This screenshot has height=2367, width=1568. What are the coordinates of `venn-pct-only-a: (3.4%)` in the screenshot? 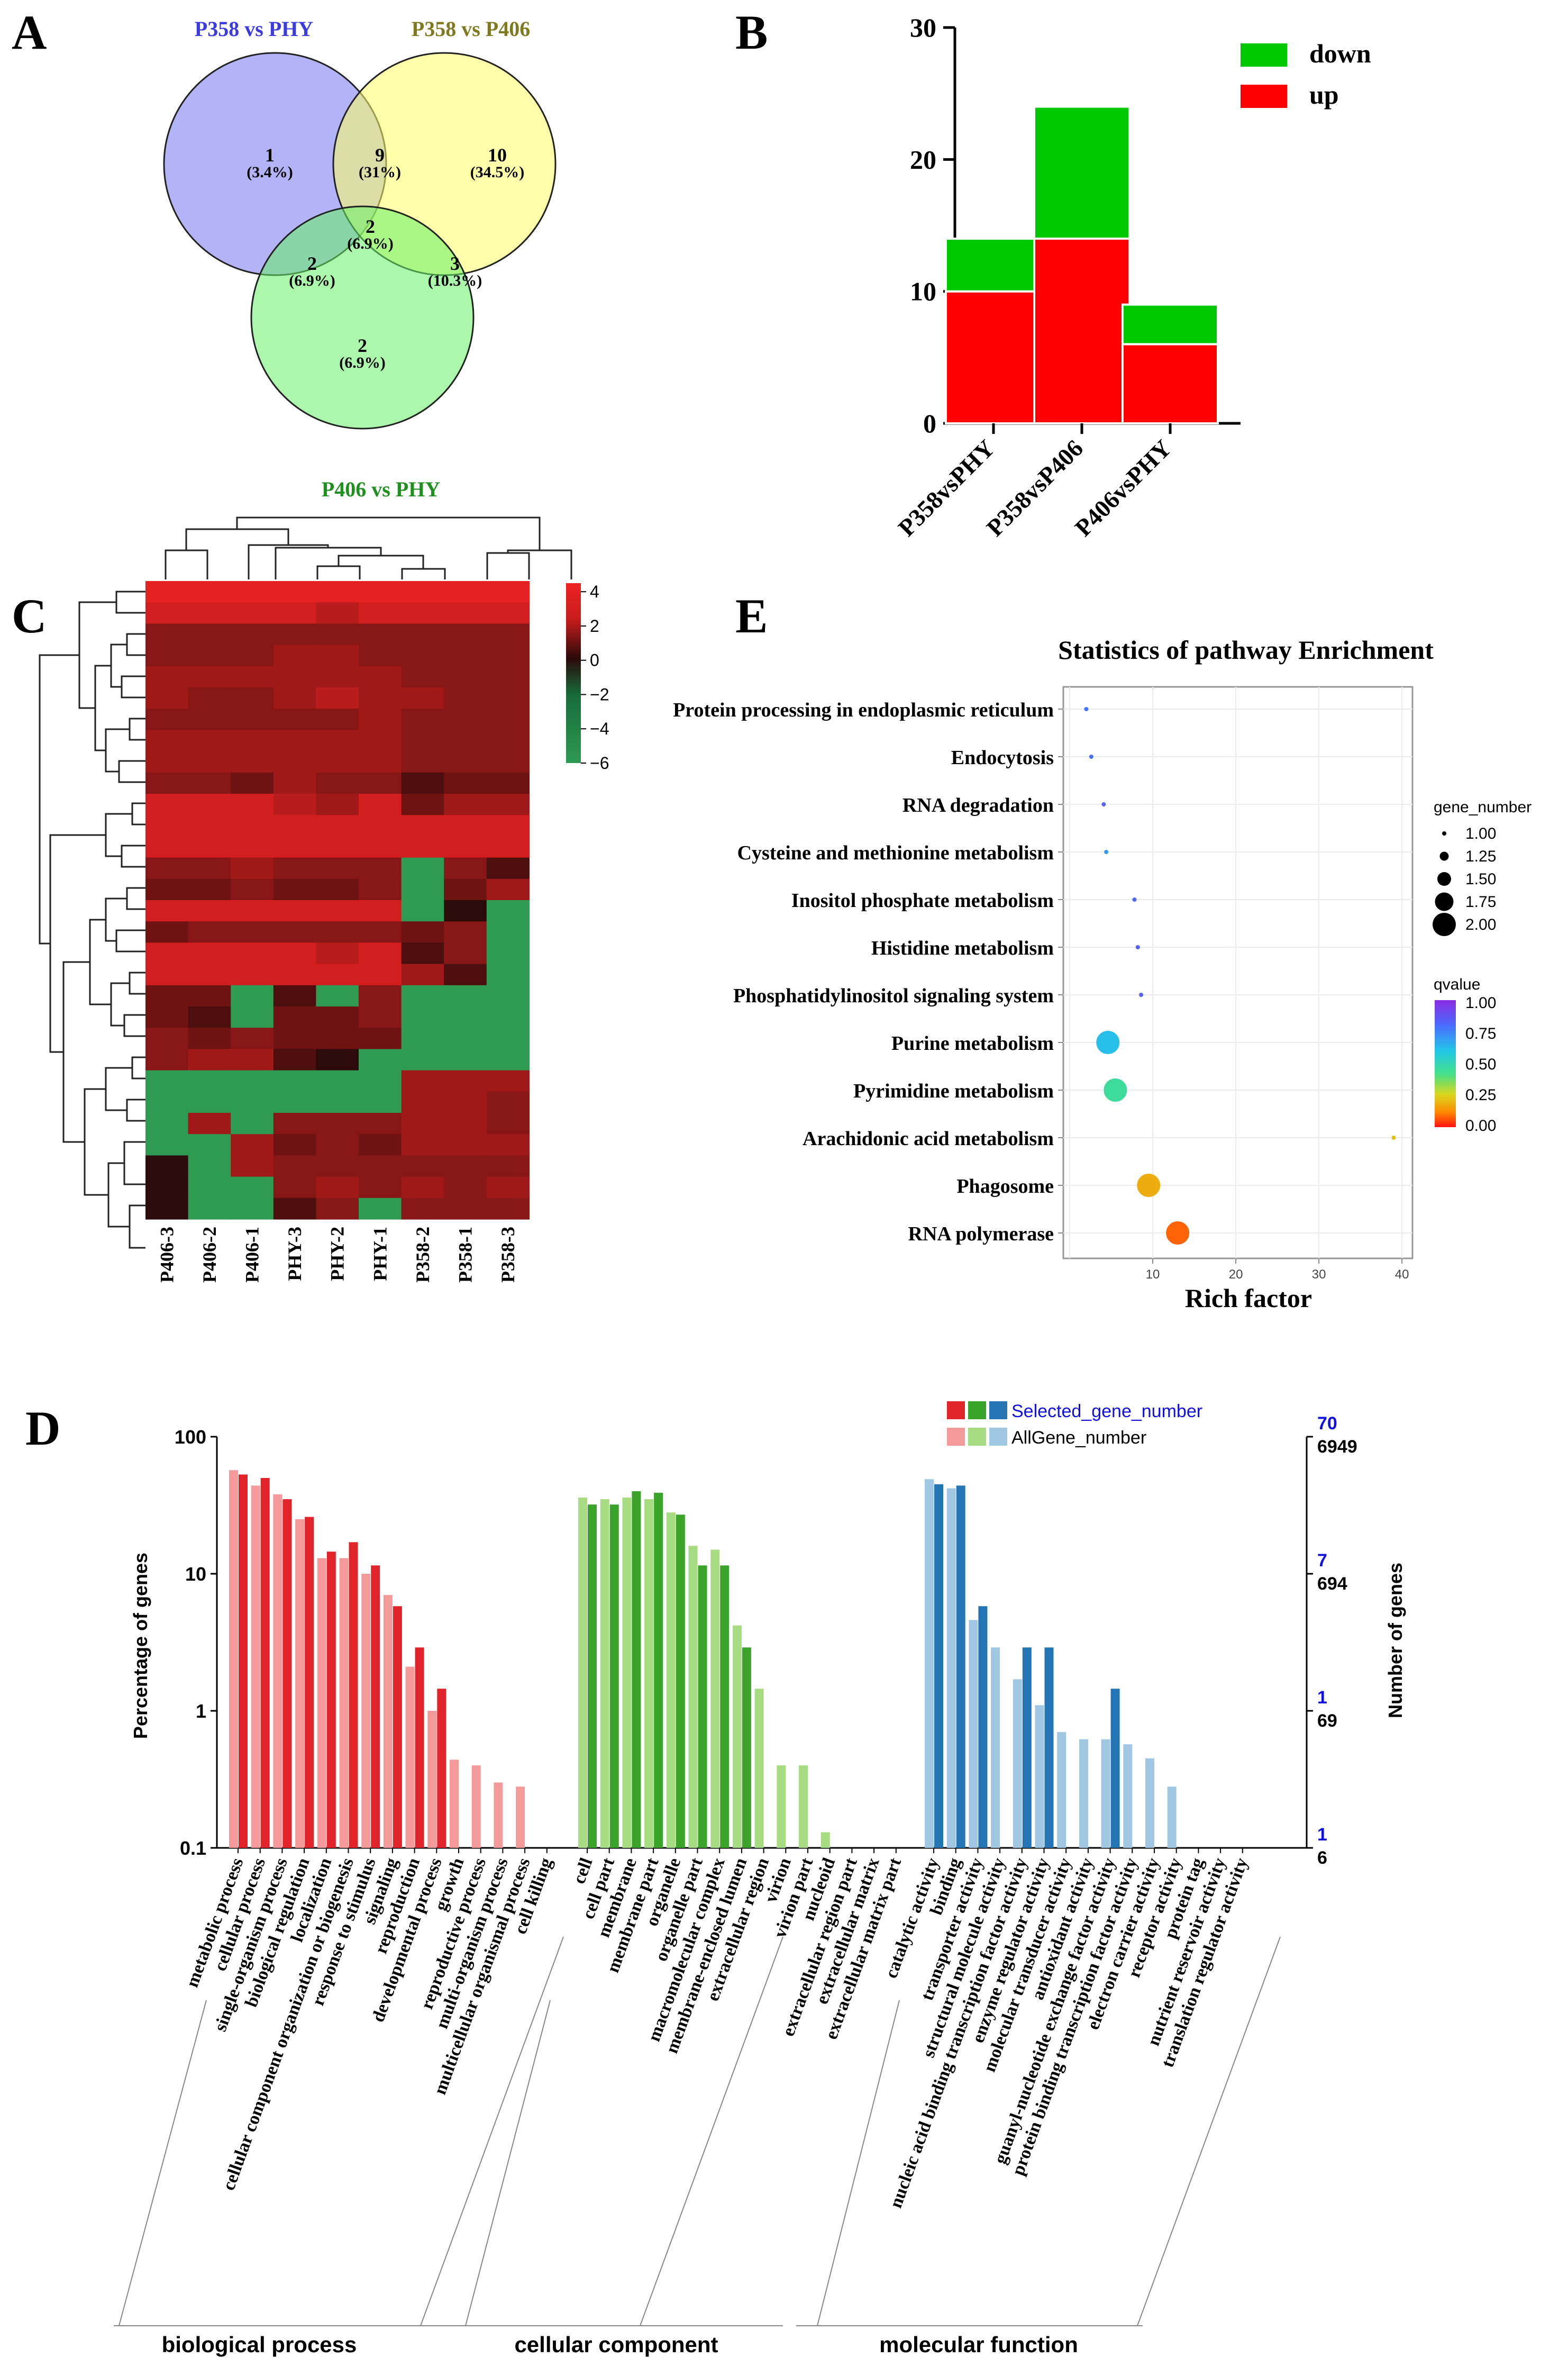 It's located at (270, 173).